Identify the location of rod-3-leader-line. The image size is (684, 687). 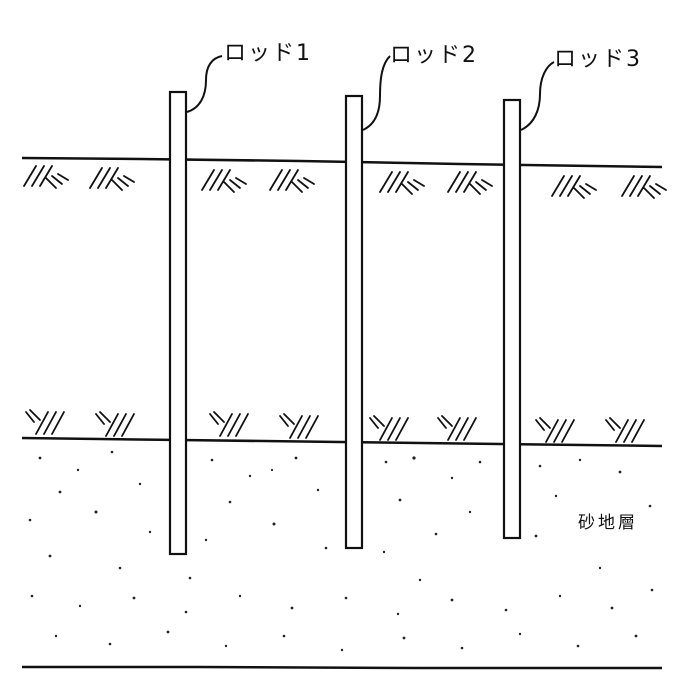
(537, 96).